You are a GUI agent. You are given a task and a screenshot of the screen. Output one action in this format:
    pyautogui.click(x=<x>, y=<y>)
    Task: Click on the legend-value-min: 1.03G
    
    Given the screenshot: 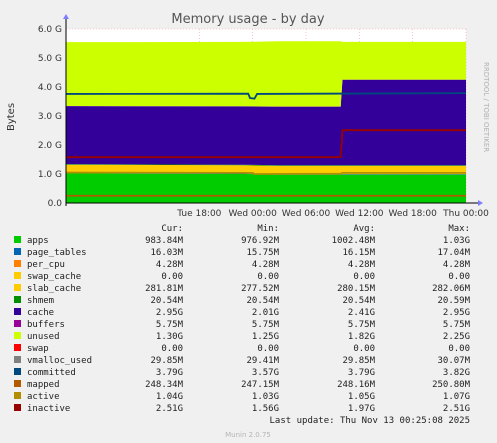 What is the action you would take?
    pyautogui.click(x=265, y=397)
    